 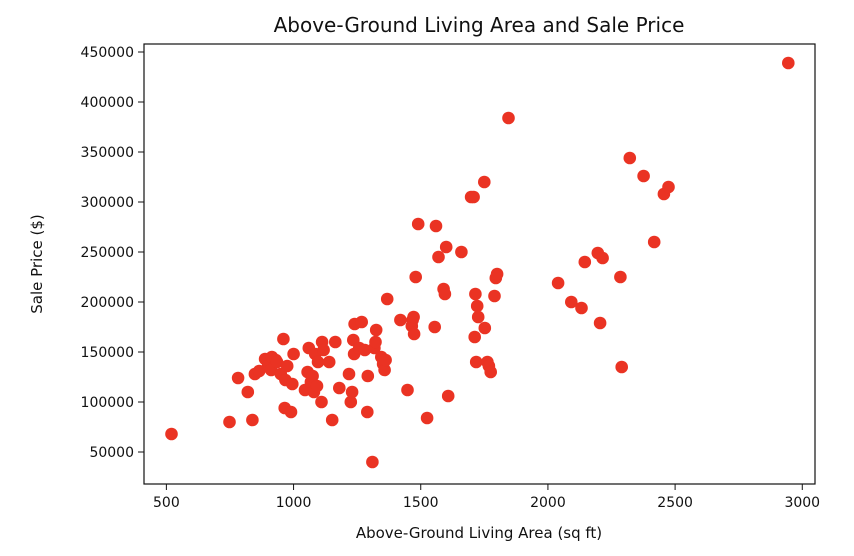 I want to click on x-tick-label: 500, so click(x=166, y=503).